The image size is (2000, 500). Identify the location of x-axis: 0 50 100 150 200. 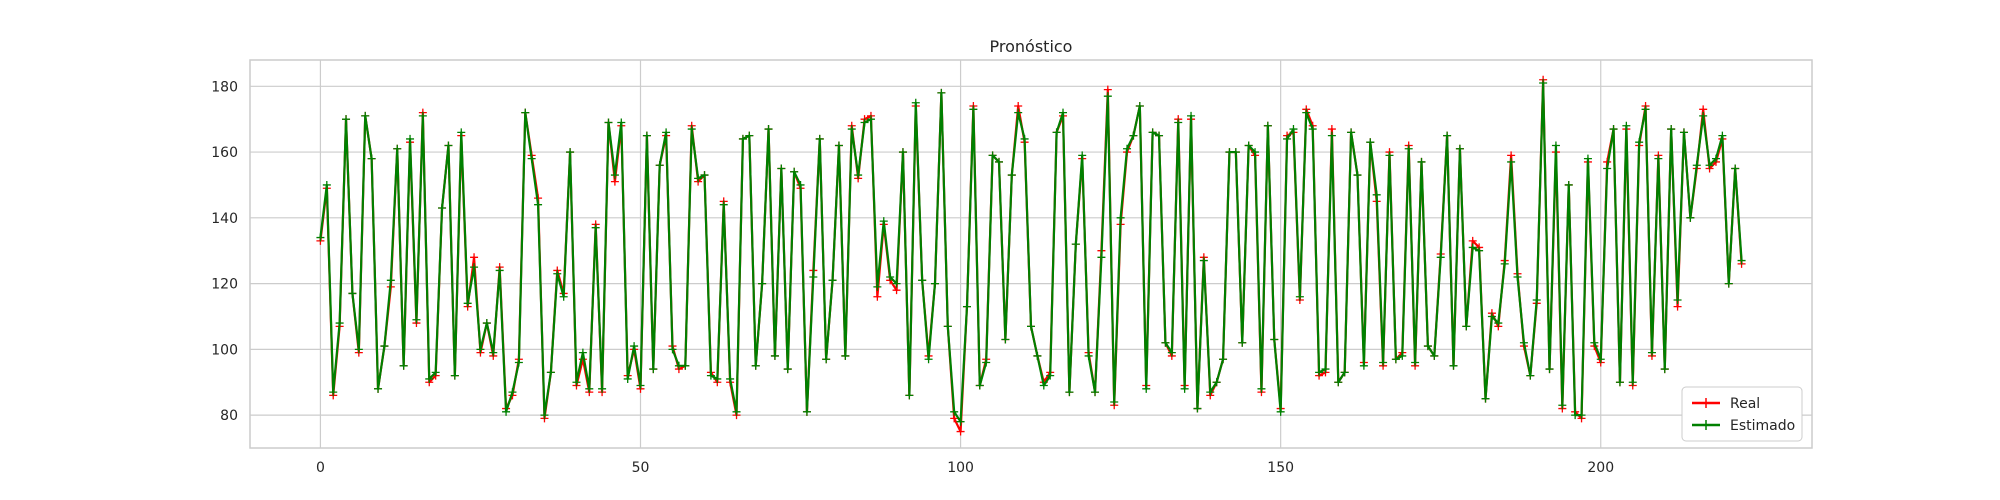
(965, 468).